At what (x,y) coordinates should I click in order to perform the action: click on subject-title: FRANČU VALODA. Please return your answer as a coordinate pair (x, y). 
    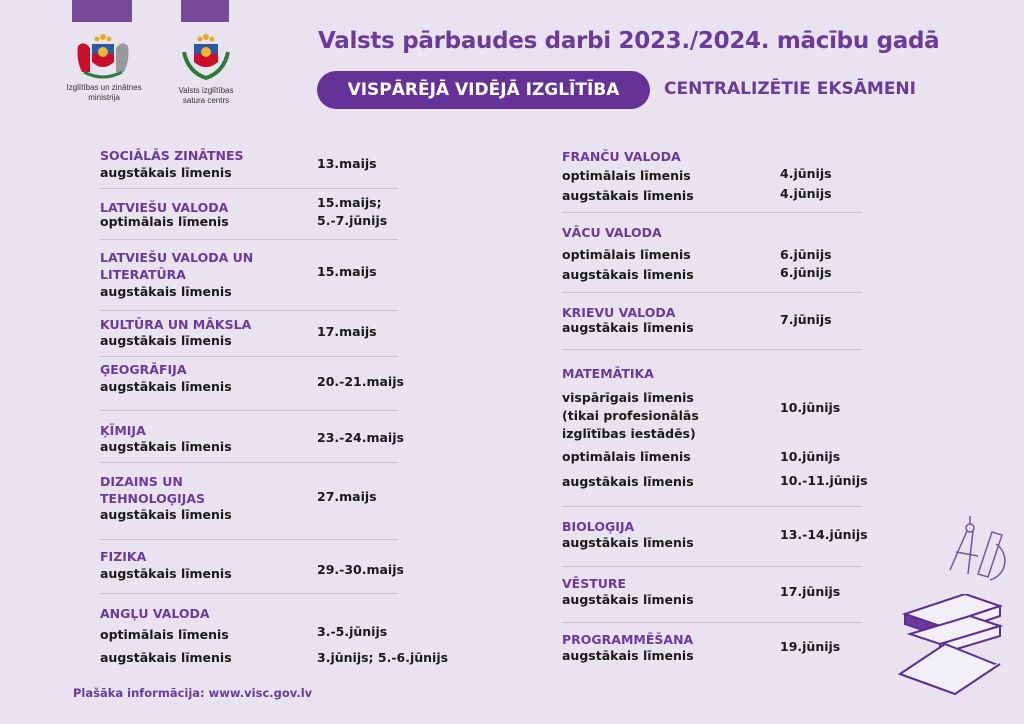
    Looking at the image, I should click on (621, 156).